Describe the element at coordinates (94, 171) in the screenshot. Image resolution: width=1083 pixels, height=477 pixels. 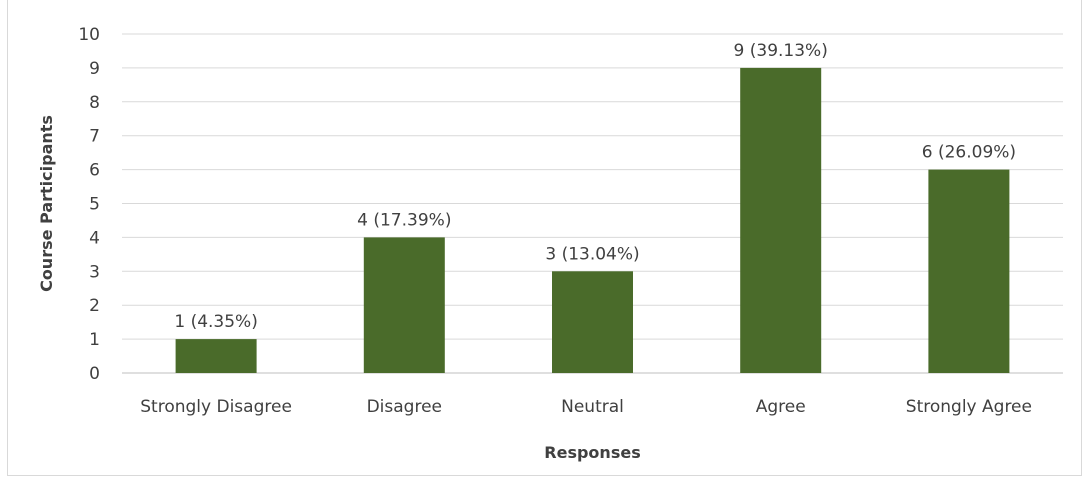
I see `y-tick-label: 6` at that location.